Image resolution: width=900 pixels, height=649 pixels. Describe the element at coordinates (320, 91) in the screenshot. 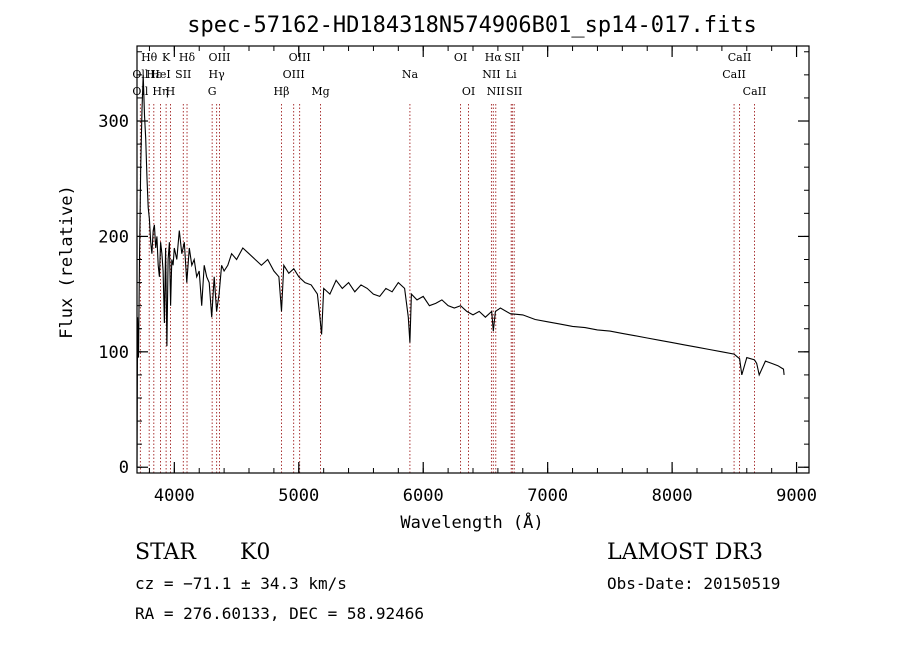

I see `line-label: Mg` at that location.